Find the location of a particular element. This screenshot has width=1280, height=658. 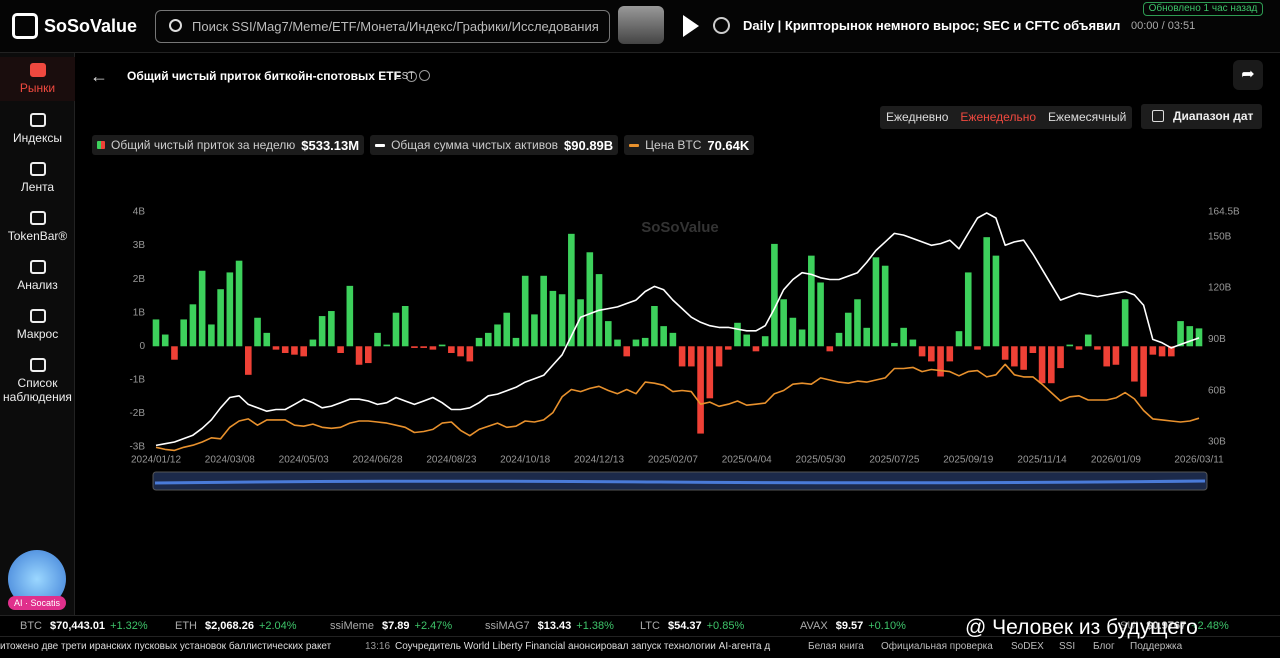

y-tick-label: -2B is located at coordinates (137, 413).